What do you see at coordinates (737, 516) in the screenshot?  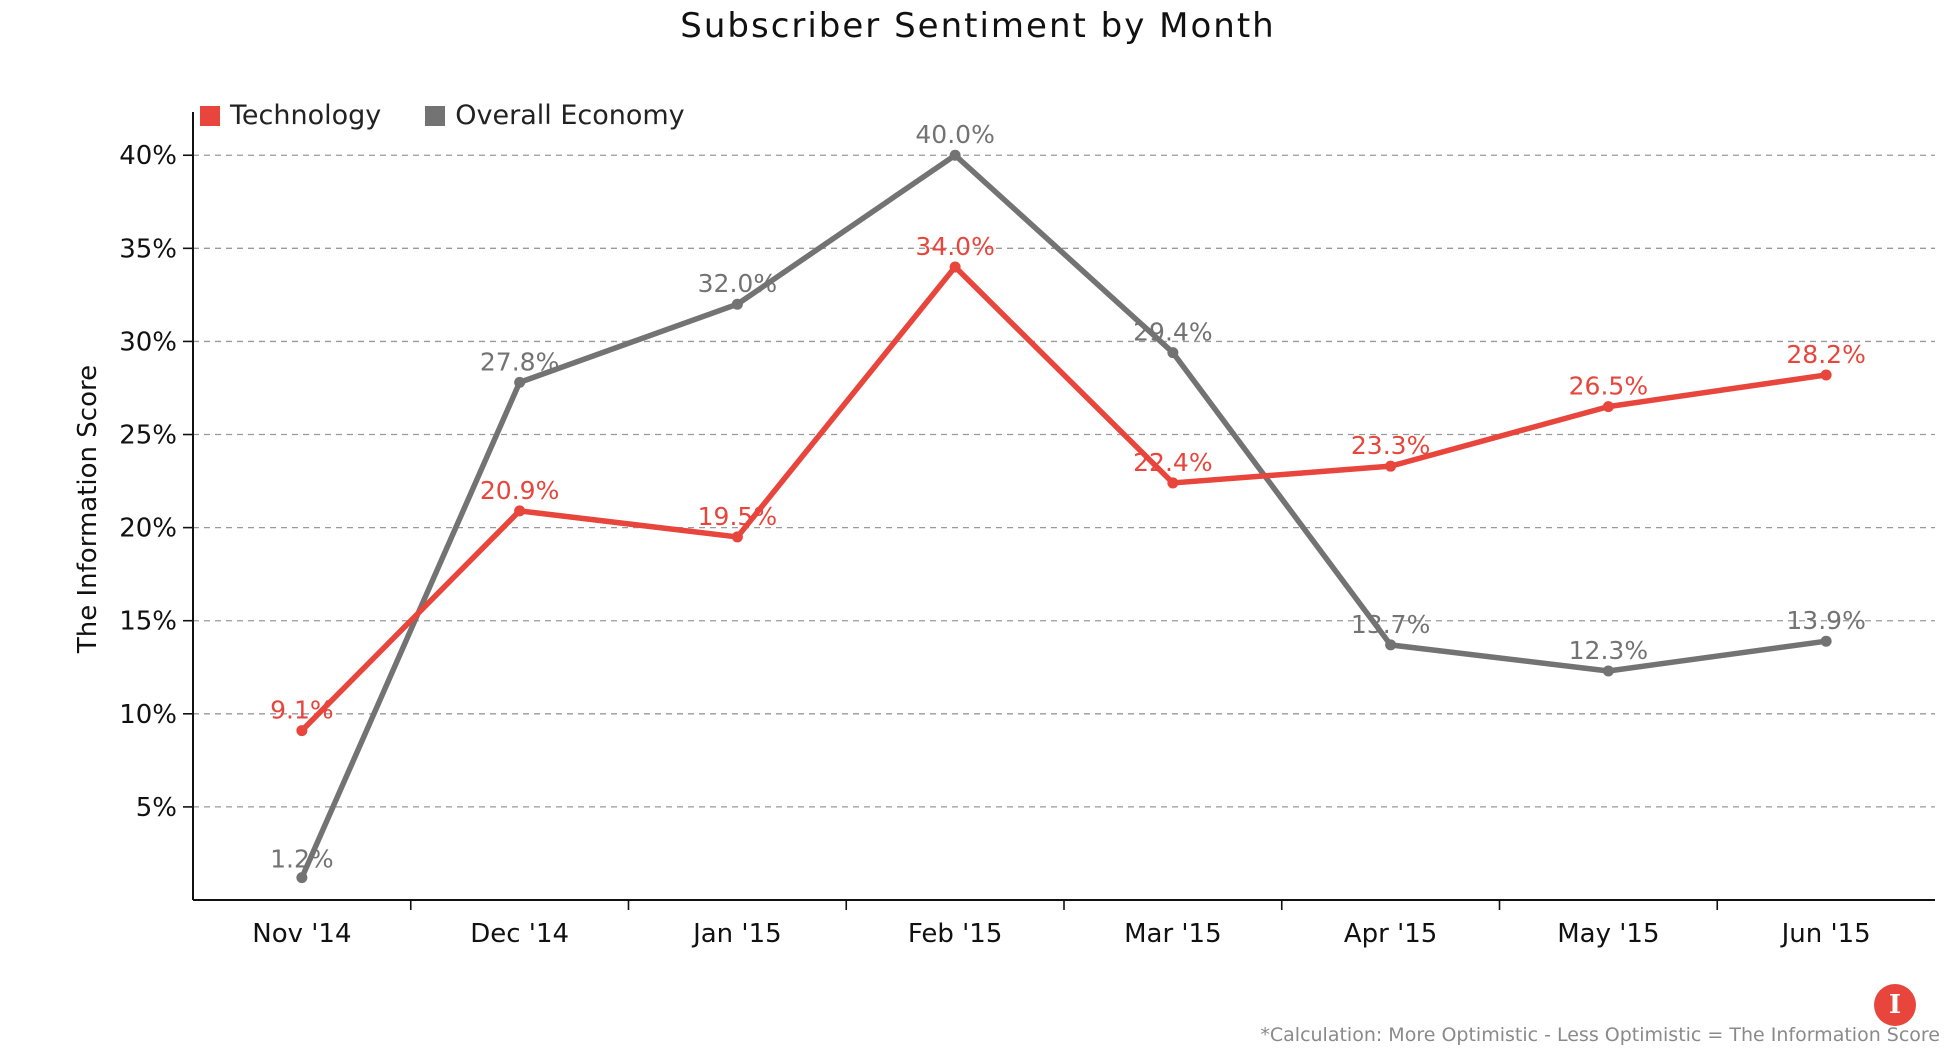 I see `data-label: 19.5%` at bounding box center [737, 516].